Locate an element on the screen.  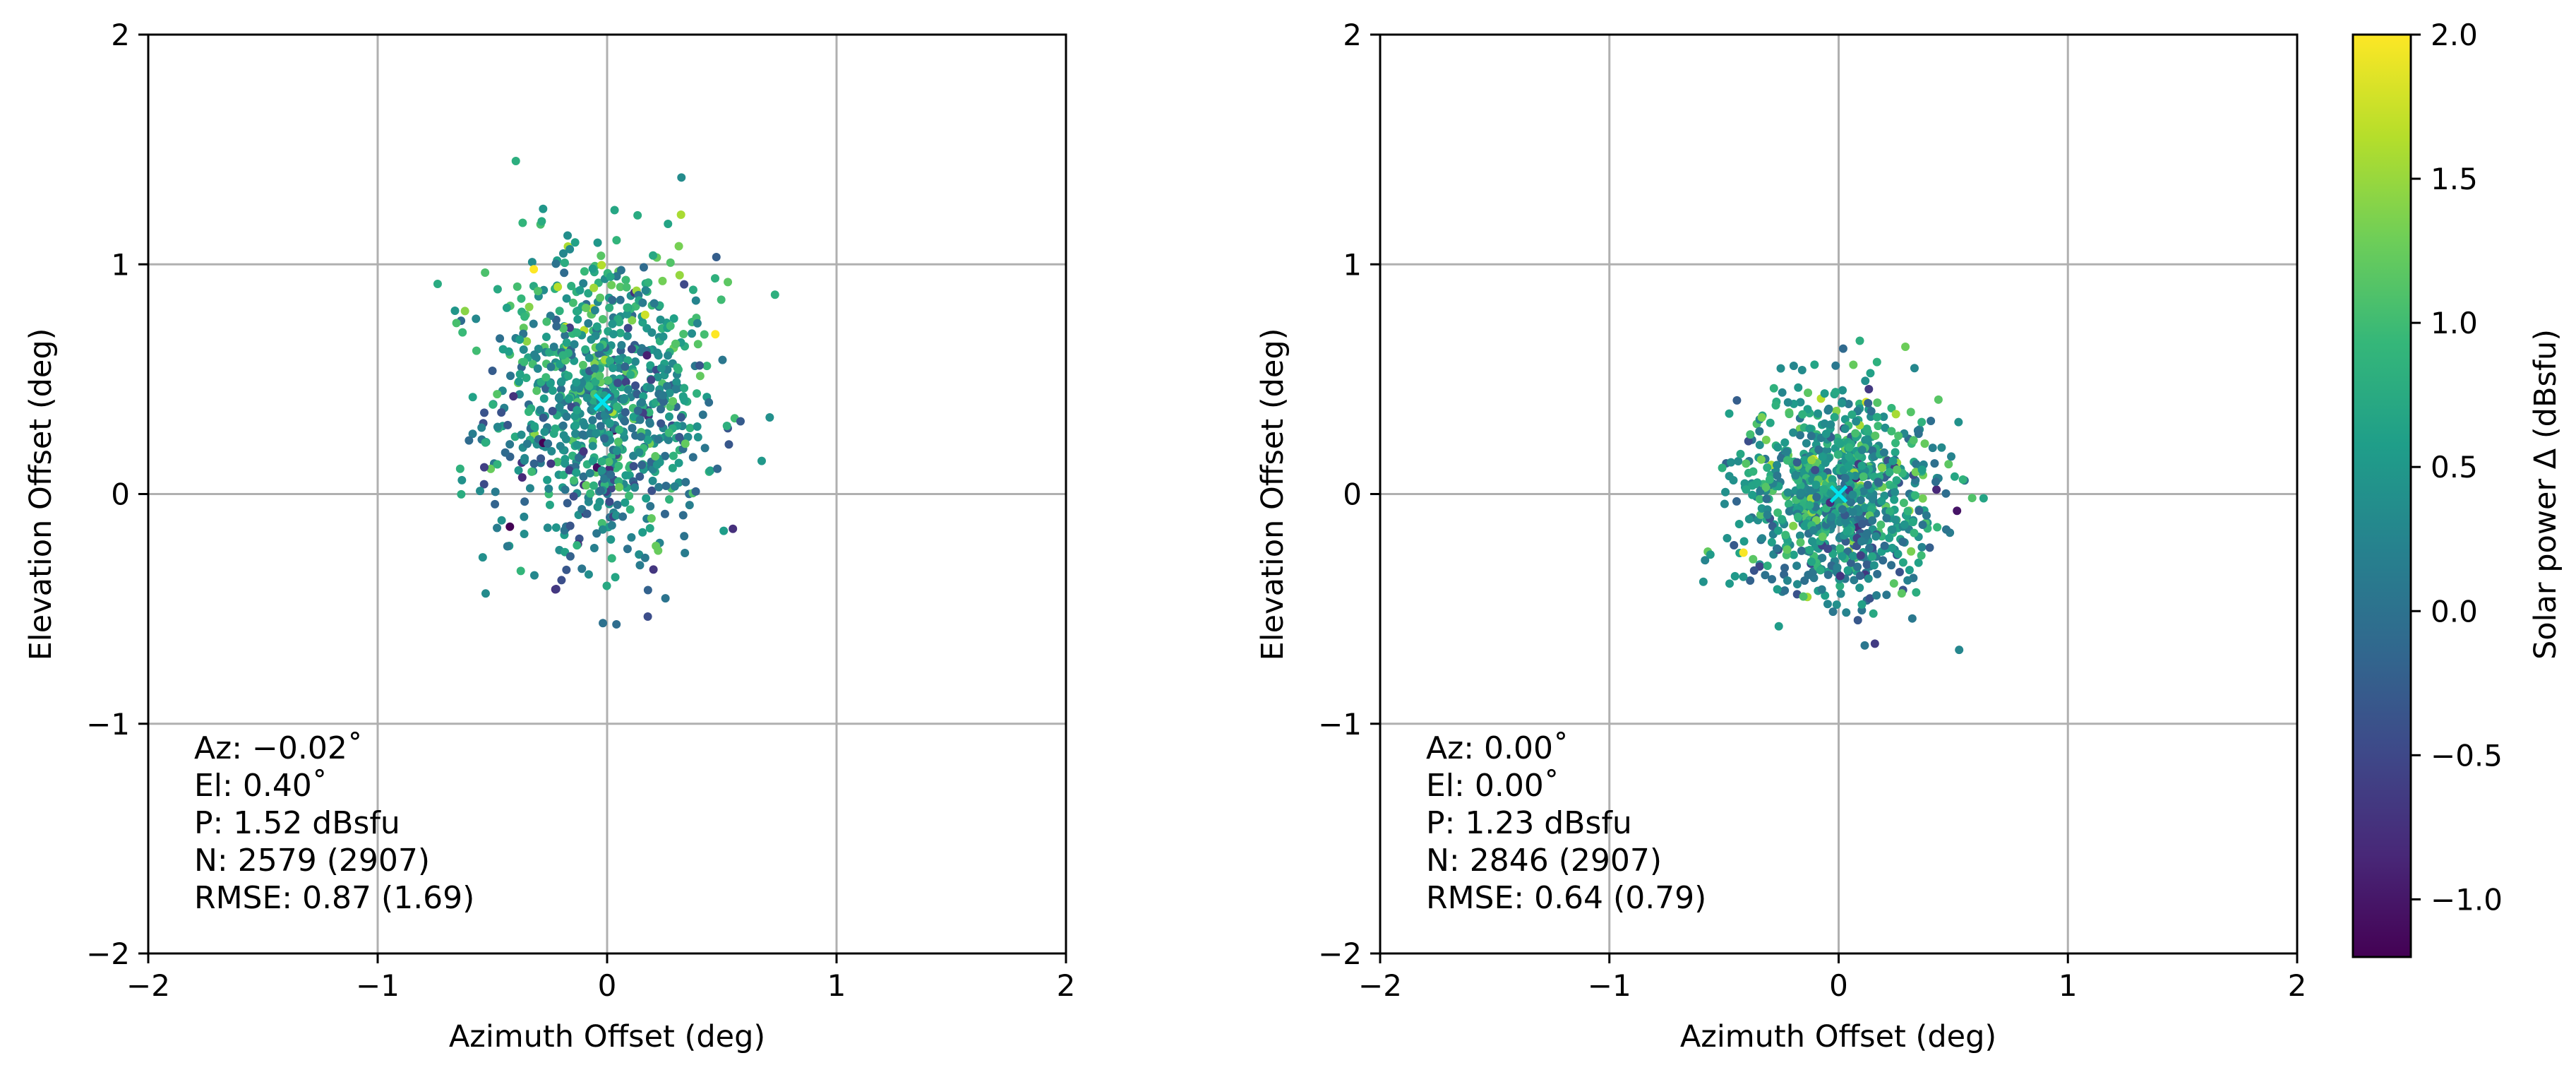
left-stat-el: El: 0.40˚ is located at coordinates (261, 786).